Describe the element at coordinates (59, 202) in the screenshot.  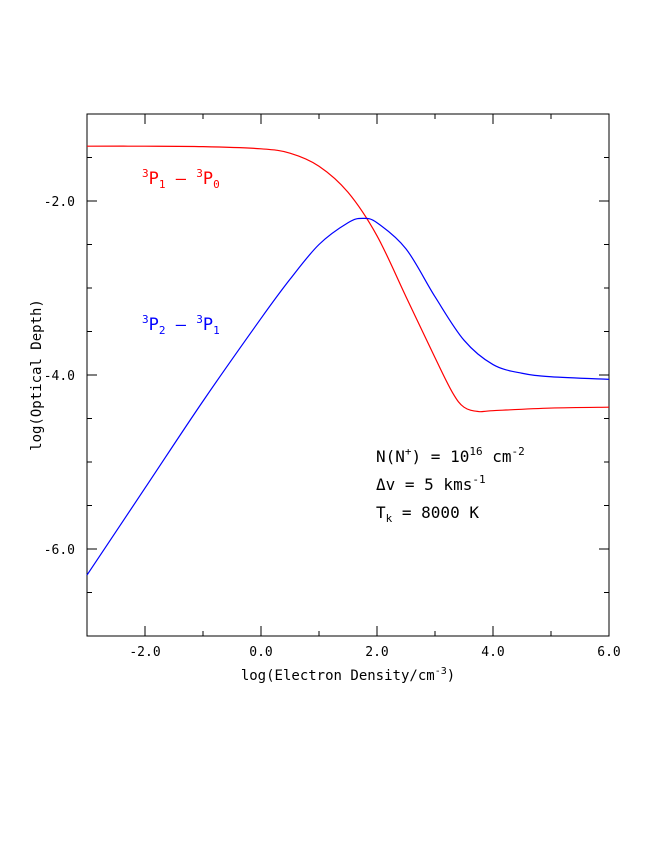
I see `y-tick-label: -2.0` at that location.